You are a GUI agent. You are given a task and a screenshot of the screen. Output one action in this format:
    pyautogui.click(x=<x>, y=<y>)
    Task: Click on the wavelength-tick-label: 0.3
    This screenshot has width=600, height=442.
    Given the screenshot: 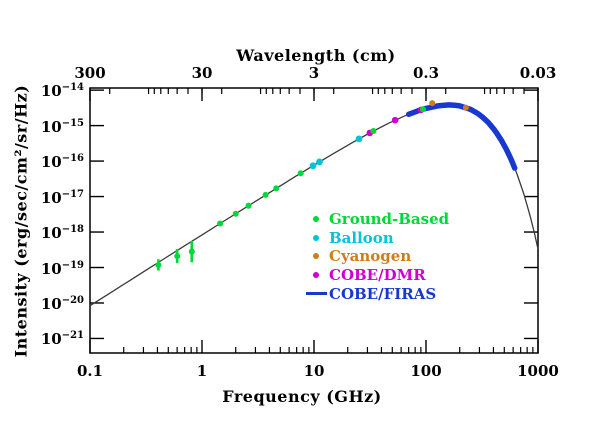 What is the action you would take?
    pyautogui.click(x=426, y=73)
    